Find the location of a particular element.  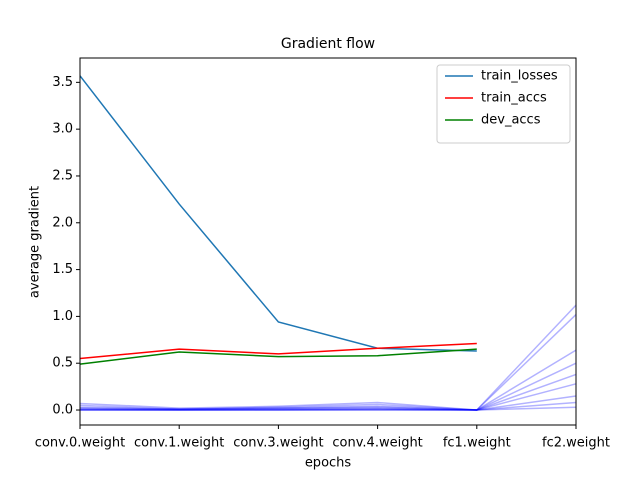

y-tick-label: 3.5 is located at coordinates (62, 82).